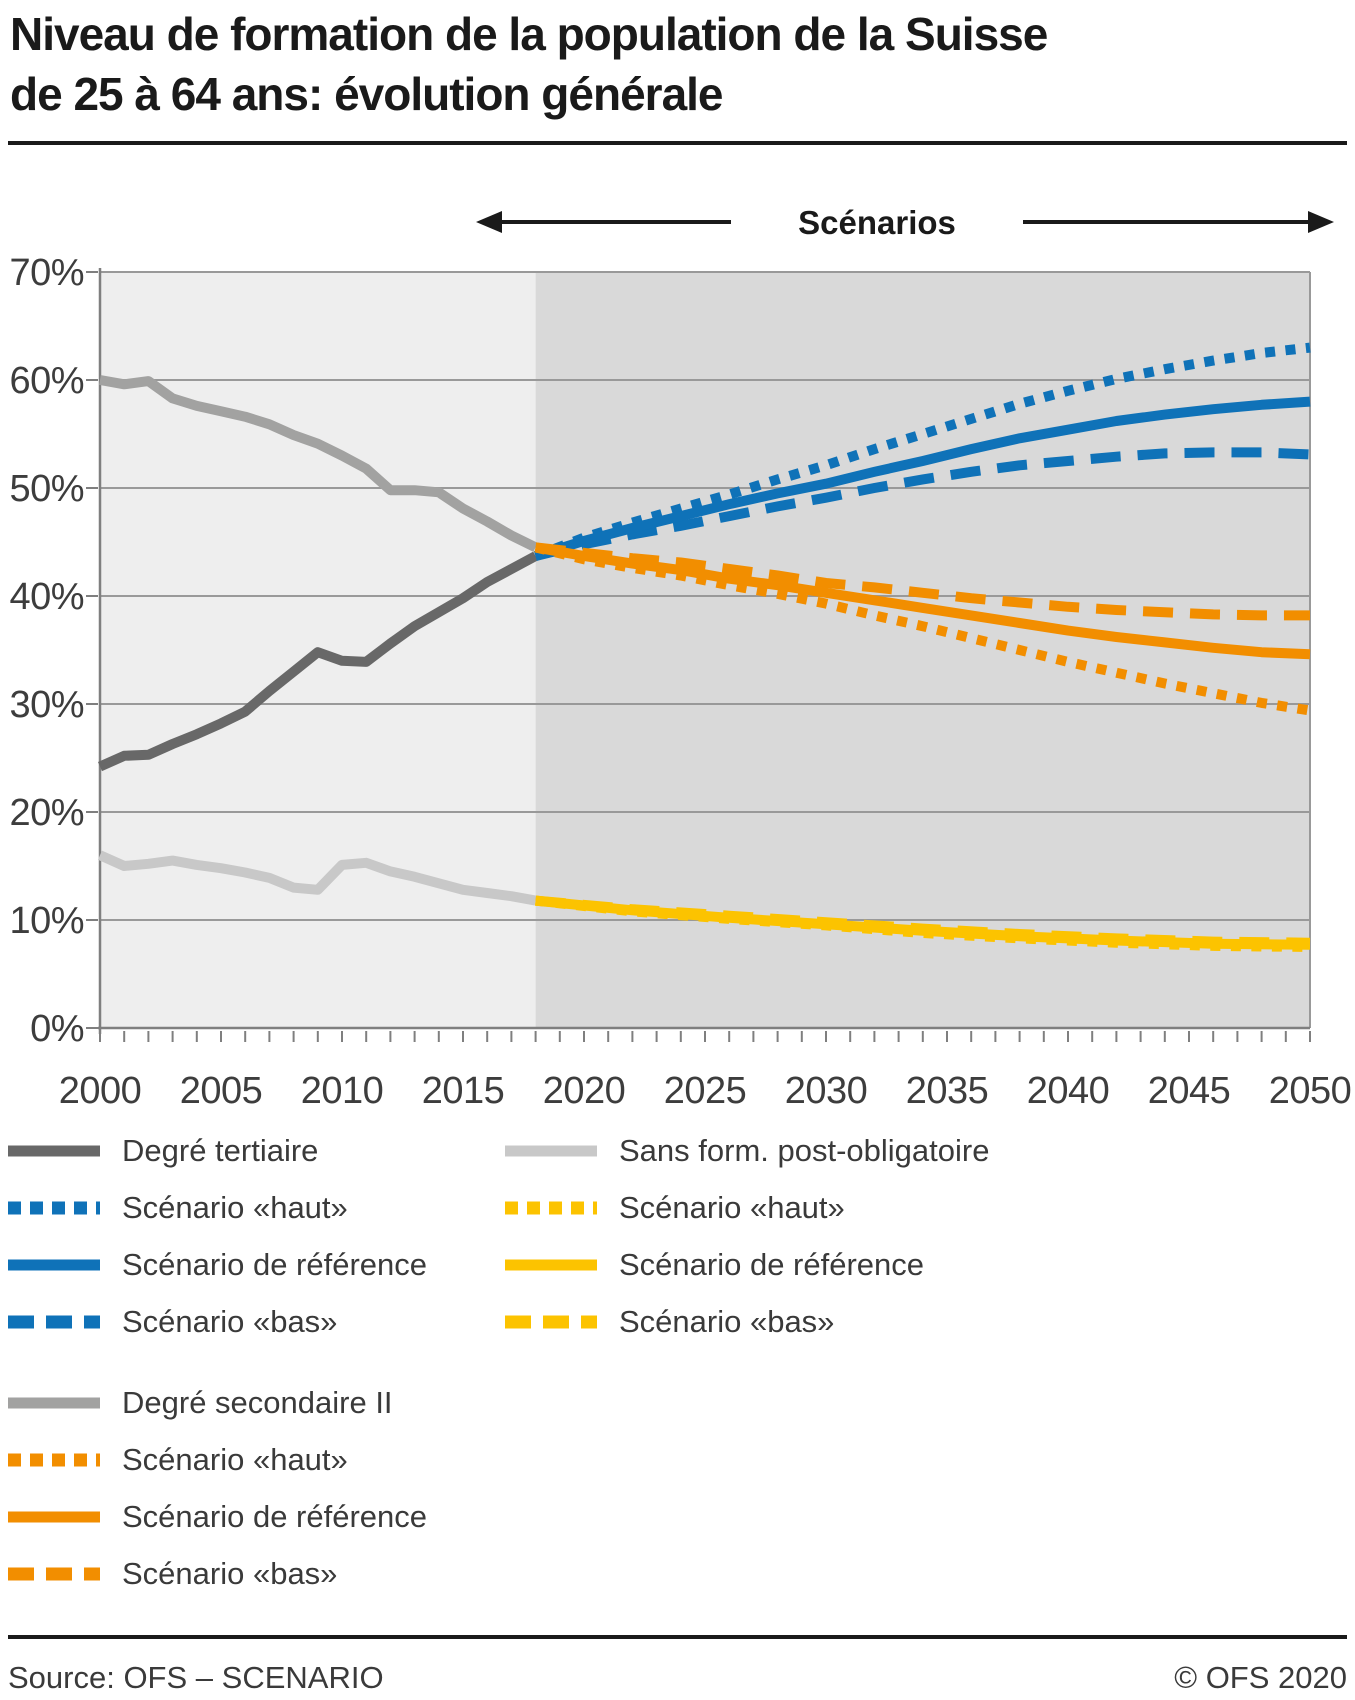  Describe the element at coordinates (463, 1091) in the screenshot. I see `x-tick-label-2015: 2015` at that location.